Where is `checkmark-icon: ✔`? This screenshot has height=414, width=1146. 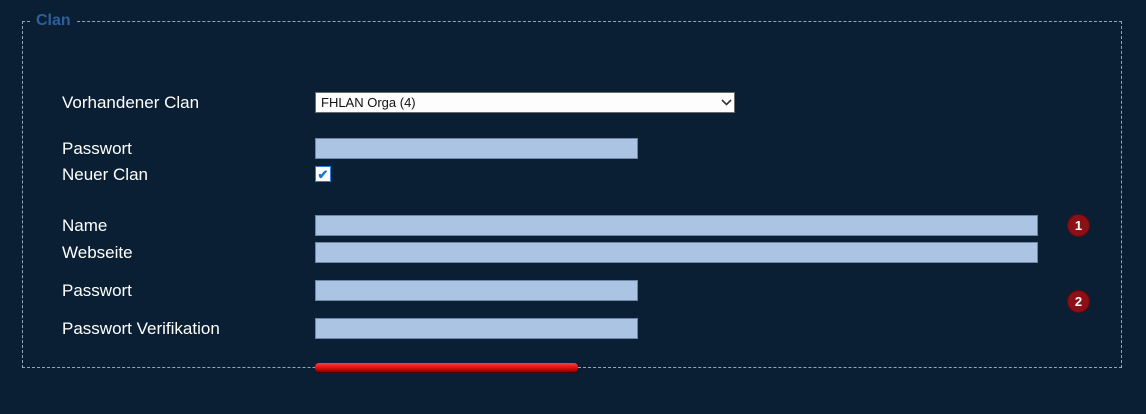 checkmark-icon: ✔ is located at coordinates (323, 174).